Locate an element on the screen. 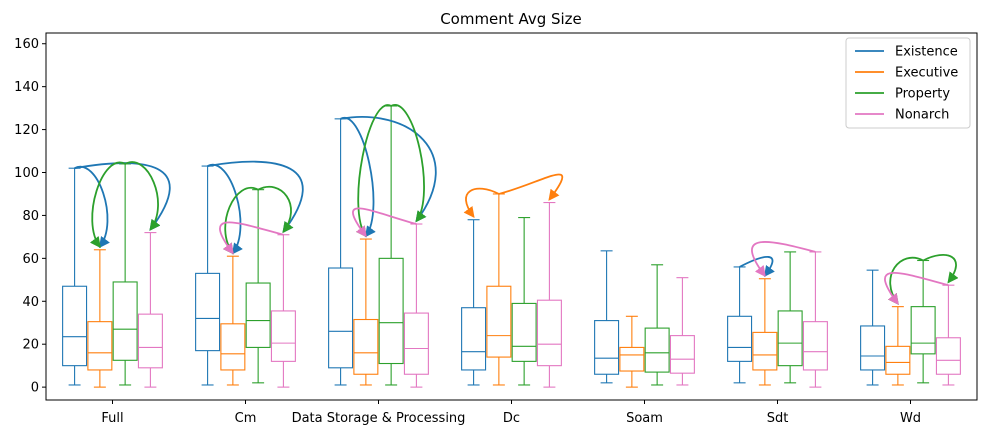 This screenshot has width=986, height=435. y-tick-label: 60 is located at coordinates (30, 259).